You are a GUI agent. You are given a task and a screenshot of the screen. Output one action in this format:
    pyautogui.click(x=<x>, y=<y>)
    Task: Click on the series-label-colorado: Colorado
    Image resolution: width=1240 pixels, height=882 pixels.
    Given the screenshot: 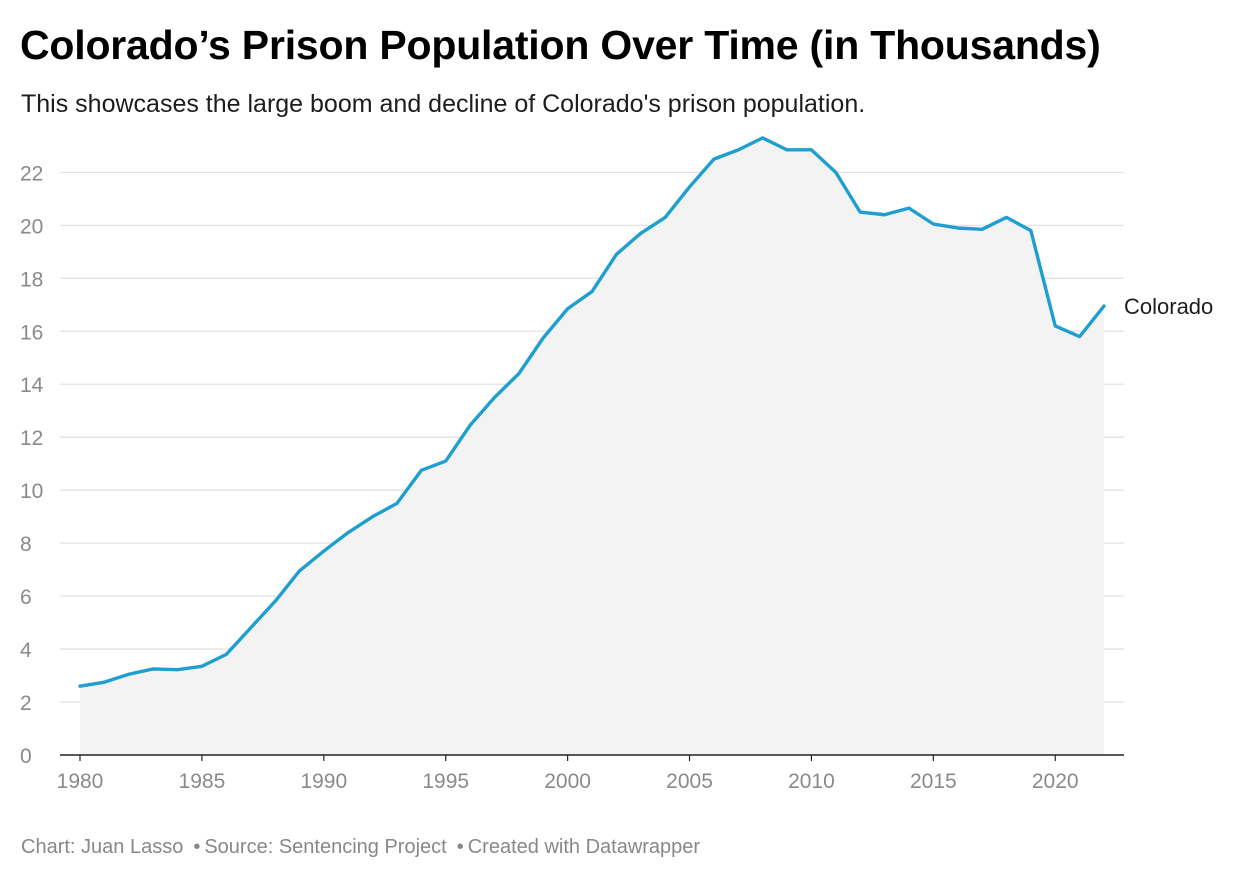 What is the action you would take?
    pyautogui.click(x=1168, y=306)
    